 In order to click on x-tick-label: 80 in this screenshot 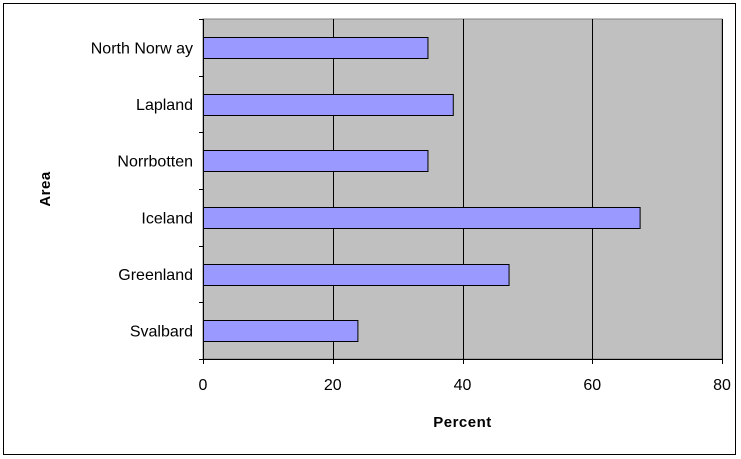, I will do `click(722, 385)`.